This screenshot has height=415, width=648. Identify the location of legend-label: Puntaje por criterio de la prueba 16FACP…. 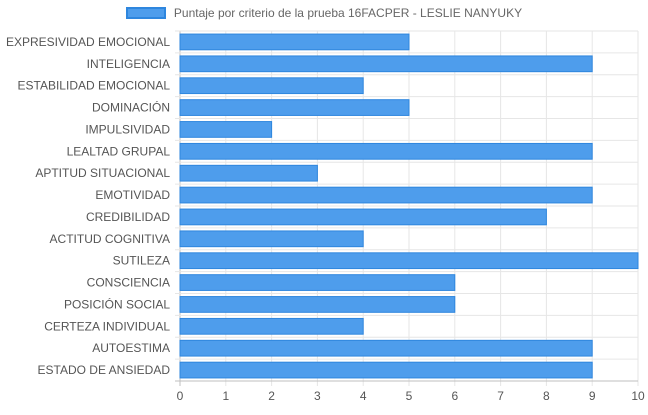
(348, 13).